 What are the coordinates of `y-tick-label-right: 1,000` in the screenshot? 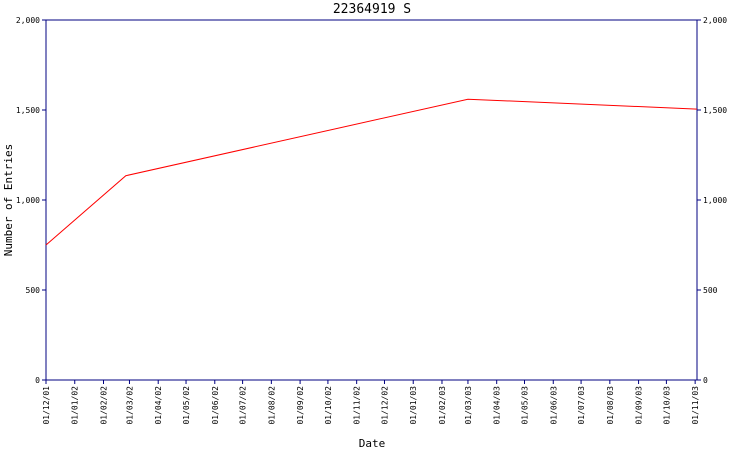 It's located at (715, 200).